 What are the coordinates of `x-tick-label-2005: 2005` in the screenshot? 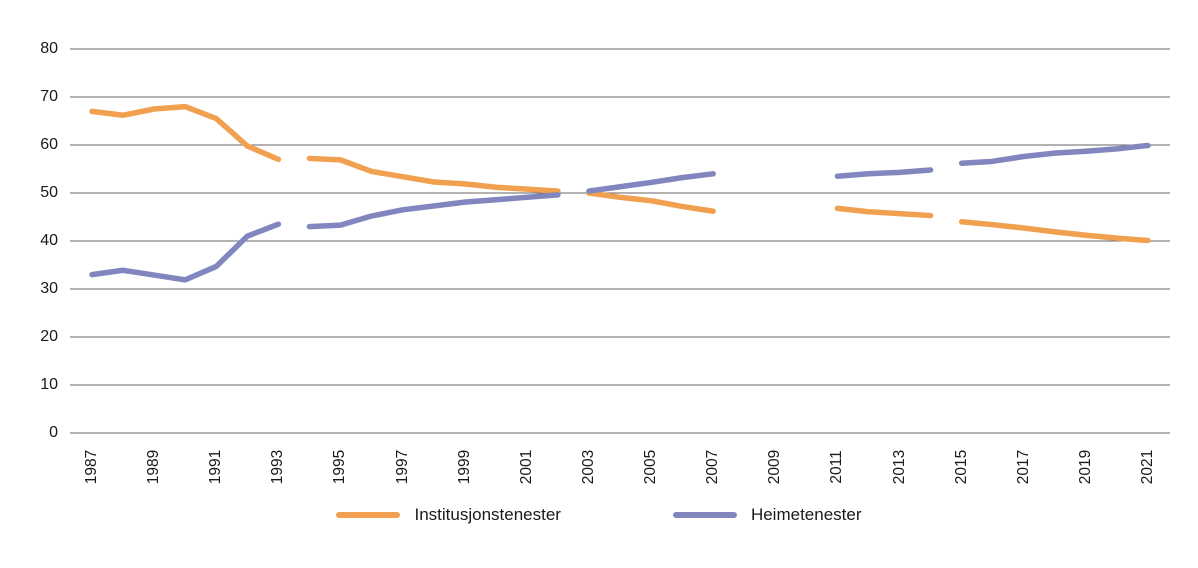 It's located at (651, 467).